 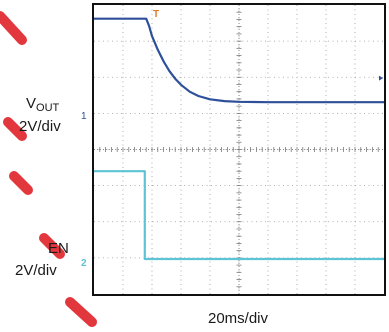 I want to click on trace-offscreen-marker, so click(x=381, y=78).